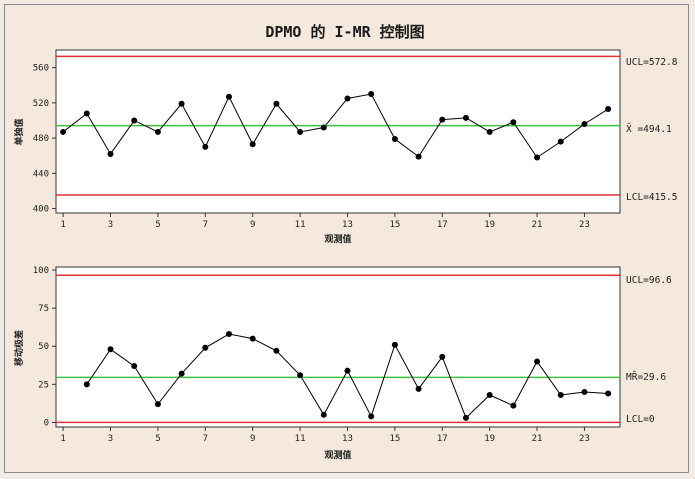 The width and height of the screenshot is (695, 479). What do you see at coordinates (335, 126) in the screenshot?
I see `individuals-series-line` at bounding box center [335, 126].